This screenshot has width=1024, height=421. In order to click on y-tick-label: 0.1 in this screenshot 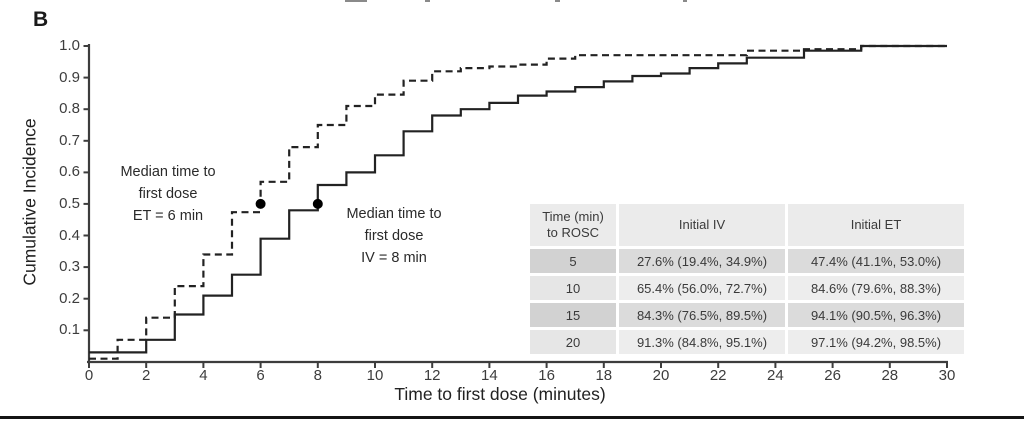, I will do `click(69, 330)`.